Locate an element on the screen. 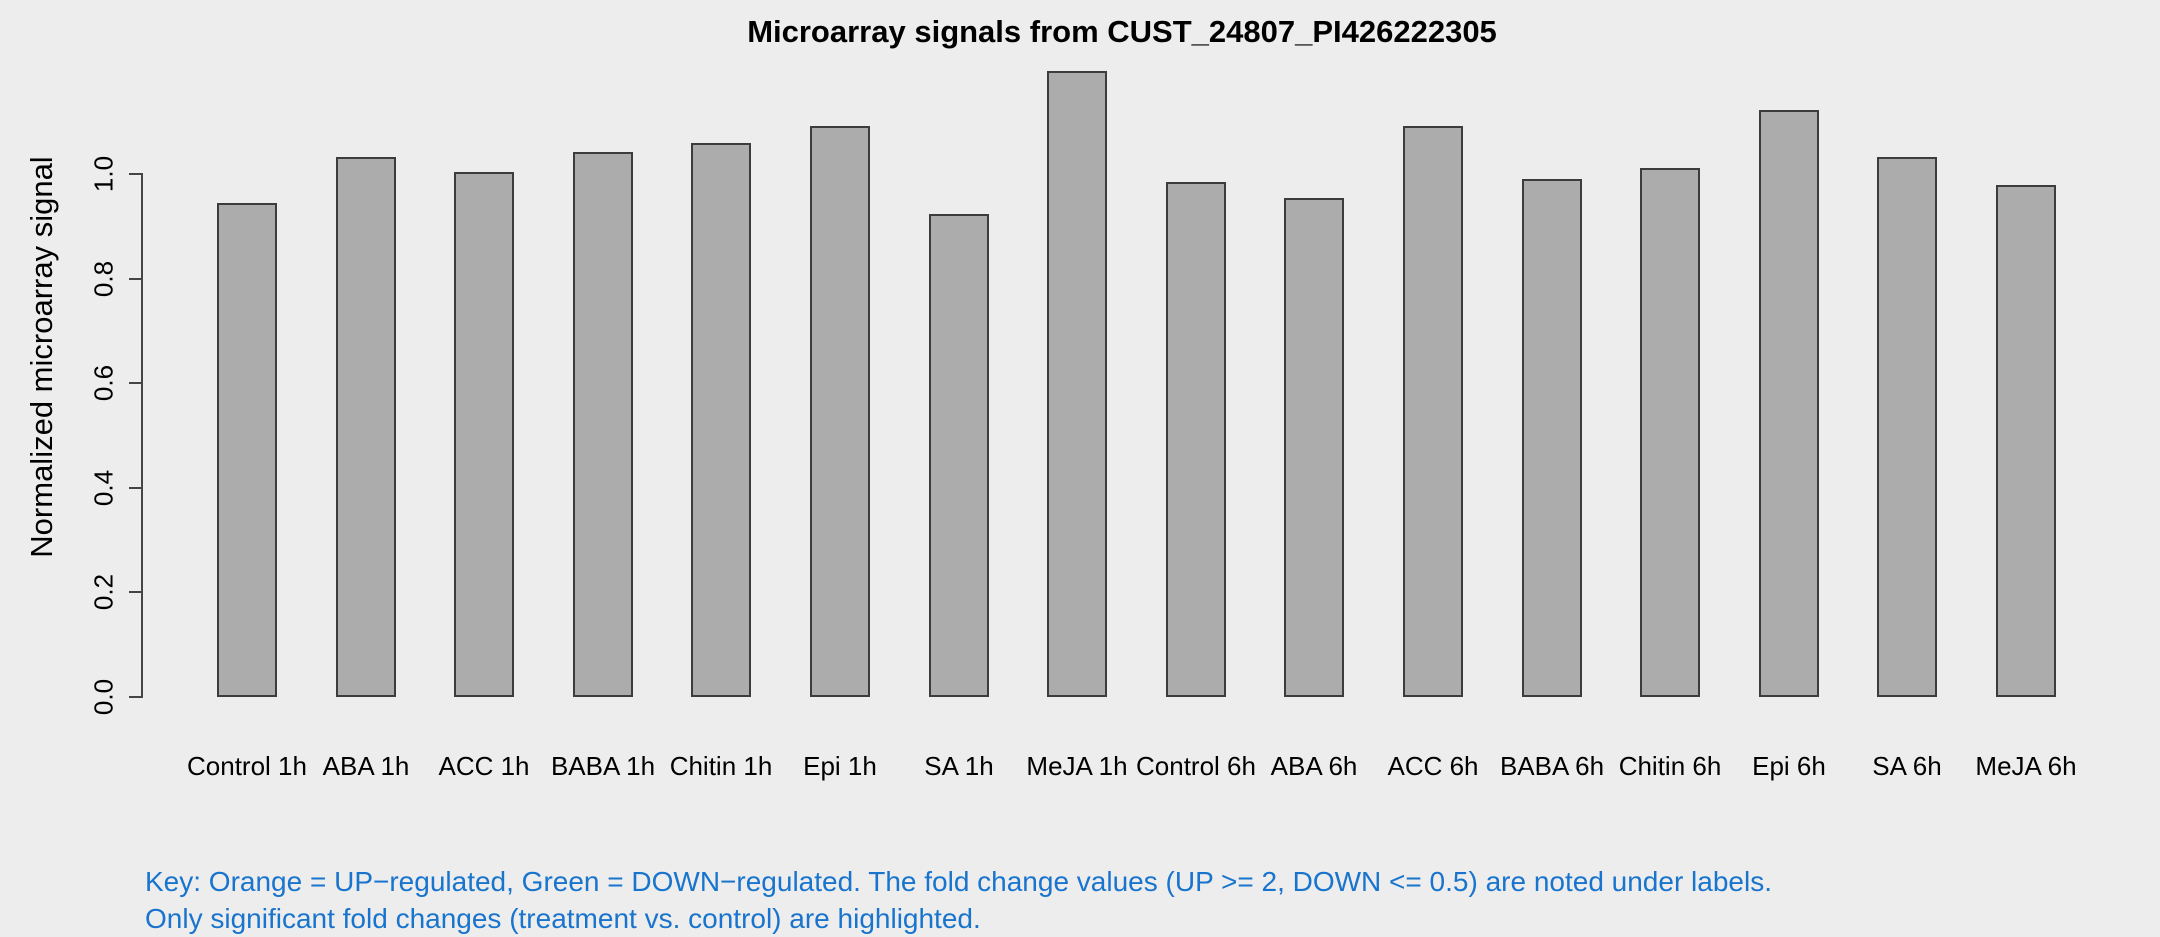 The height and width of the screenshot is (937, 2160). bar-acc-6h is located at coordinates (1433, 411).